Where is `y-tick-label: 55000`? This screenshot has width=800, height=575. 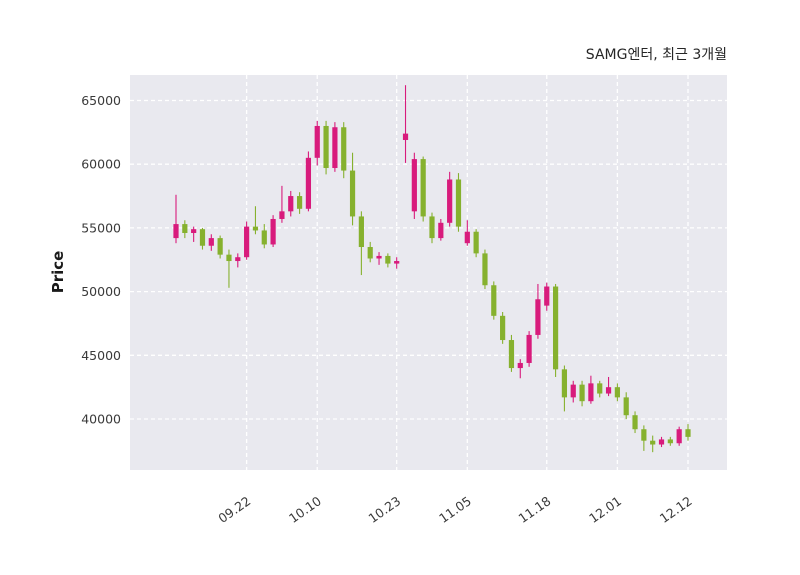
y-tick-label: 55000 is located at coordinates (101, 227).